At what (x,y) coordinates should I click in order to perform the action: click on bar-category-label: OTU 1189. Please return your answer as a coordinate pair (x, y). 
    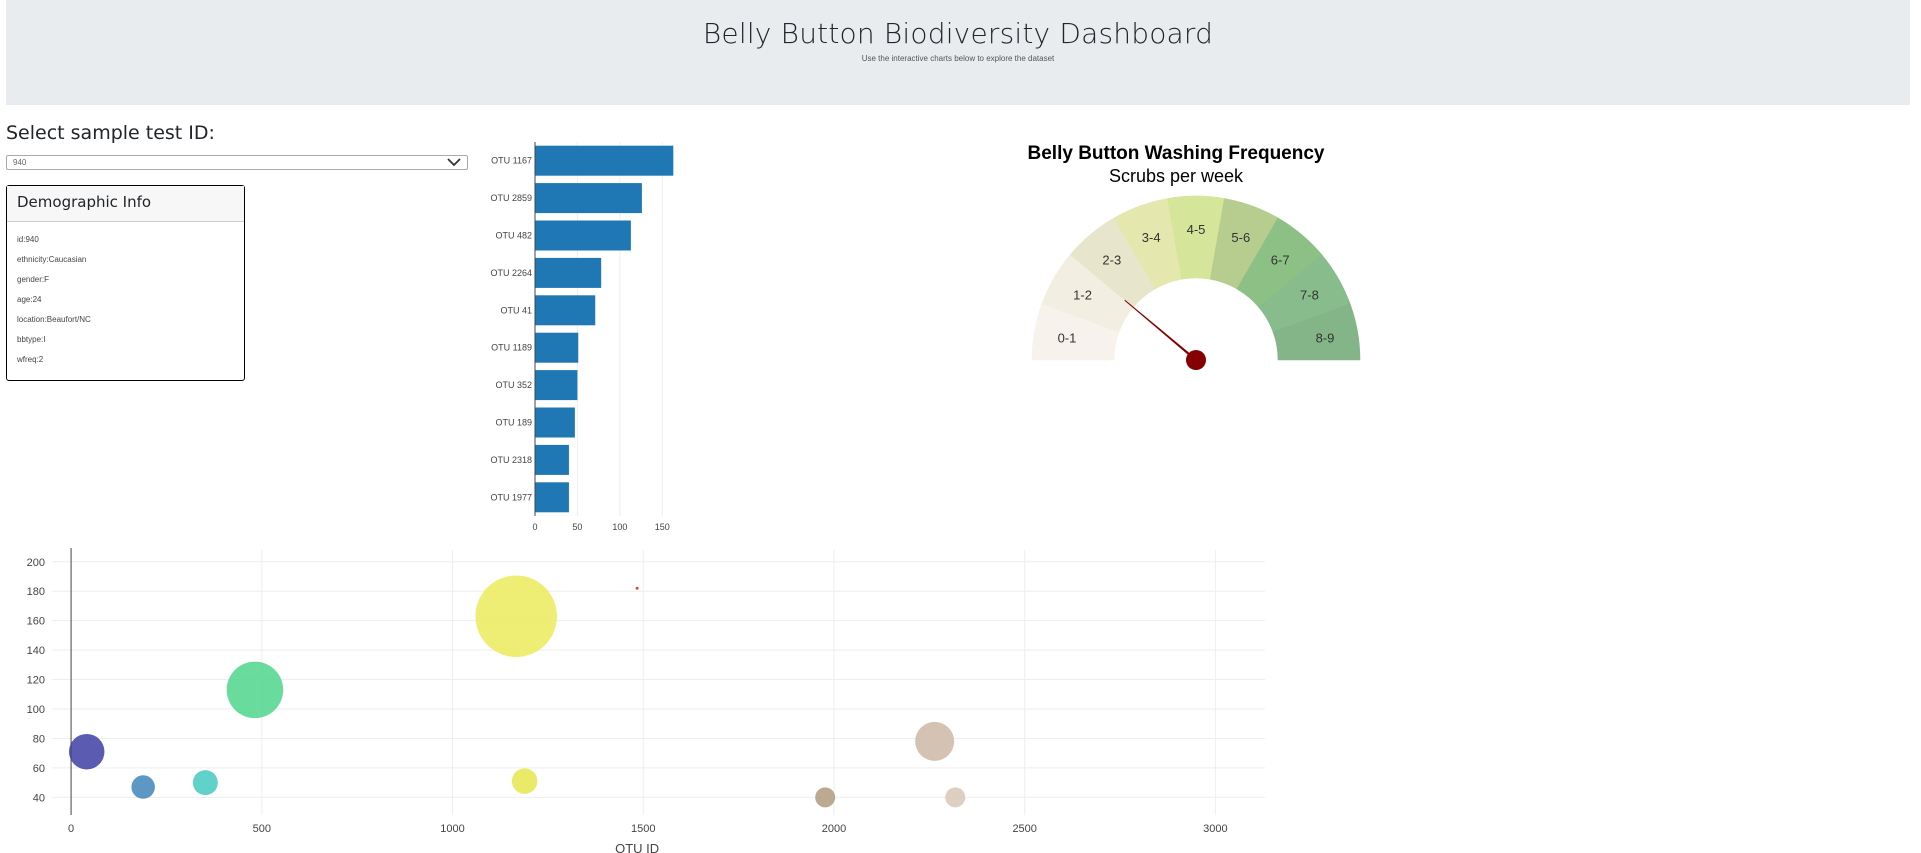
    Looking at the image, I should click on (511, 348).